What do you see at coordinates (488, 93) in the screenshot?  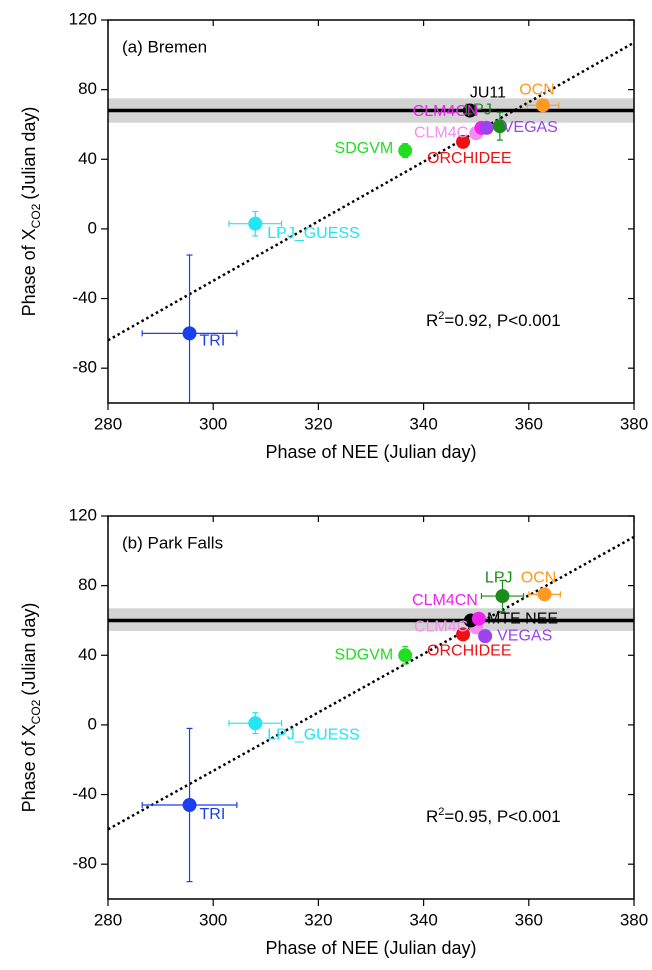 I see `point-label: JU11` at bounding box center [488, 93].